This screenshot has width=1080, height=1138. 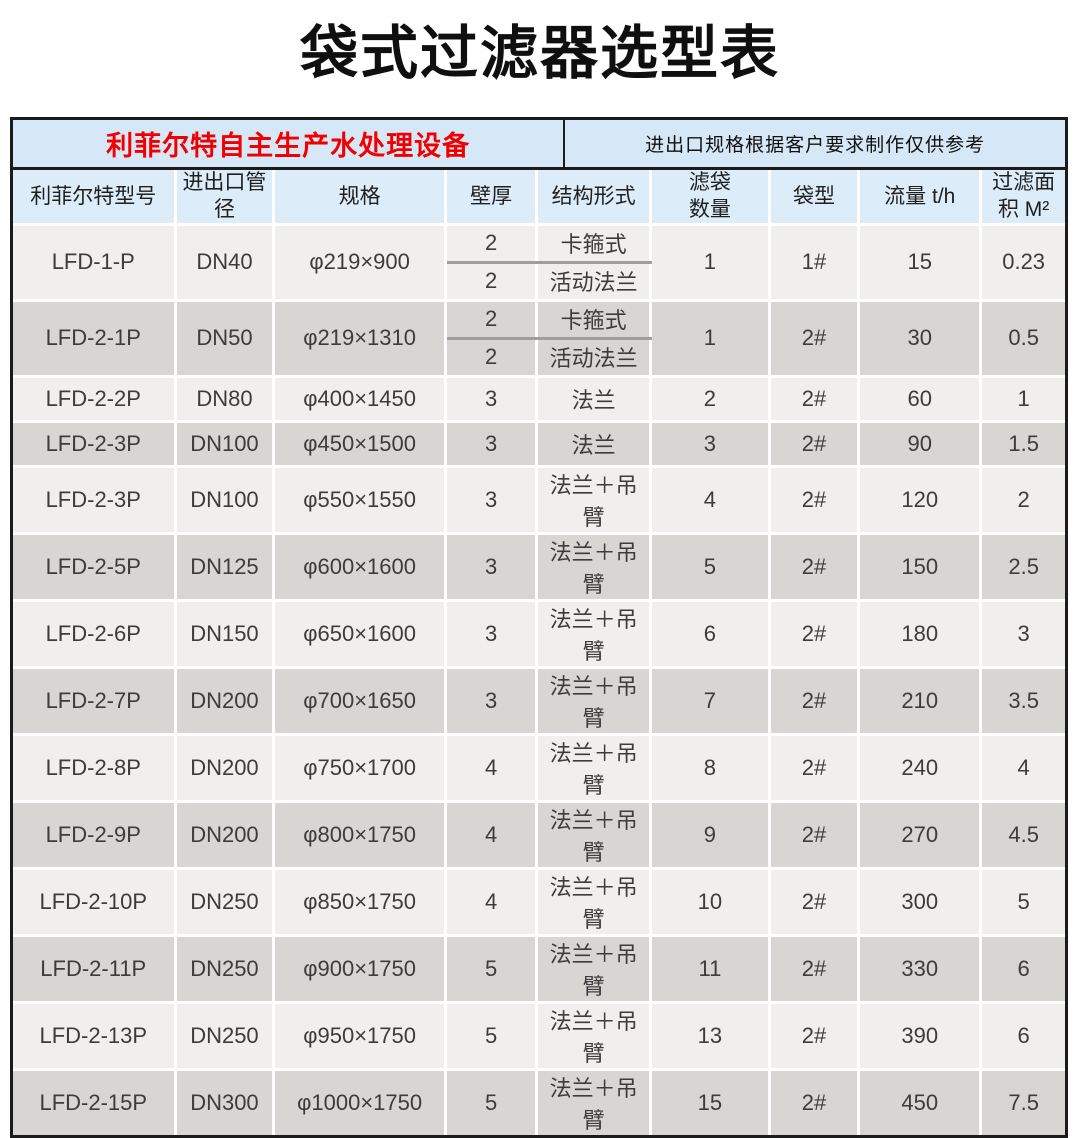 What do you see at coordinates (1022, 339) in the screenshot?
I see `filter-area-cell: 0.5` at bounding box center [1022, 339].